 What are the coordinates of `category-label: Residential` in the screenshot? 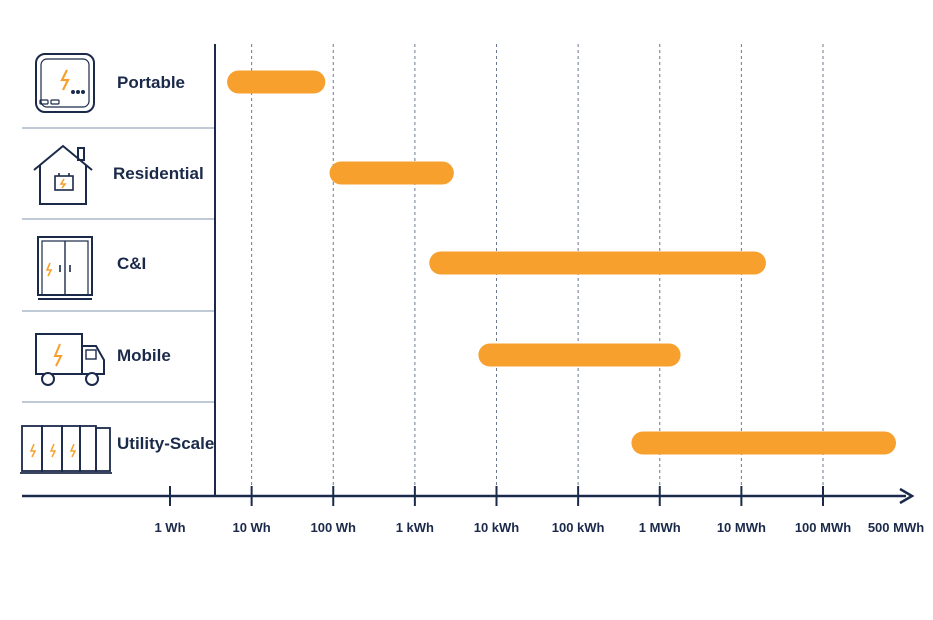 It's located at (158, 173).